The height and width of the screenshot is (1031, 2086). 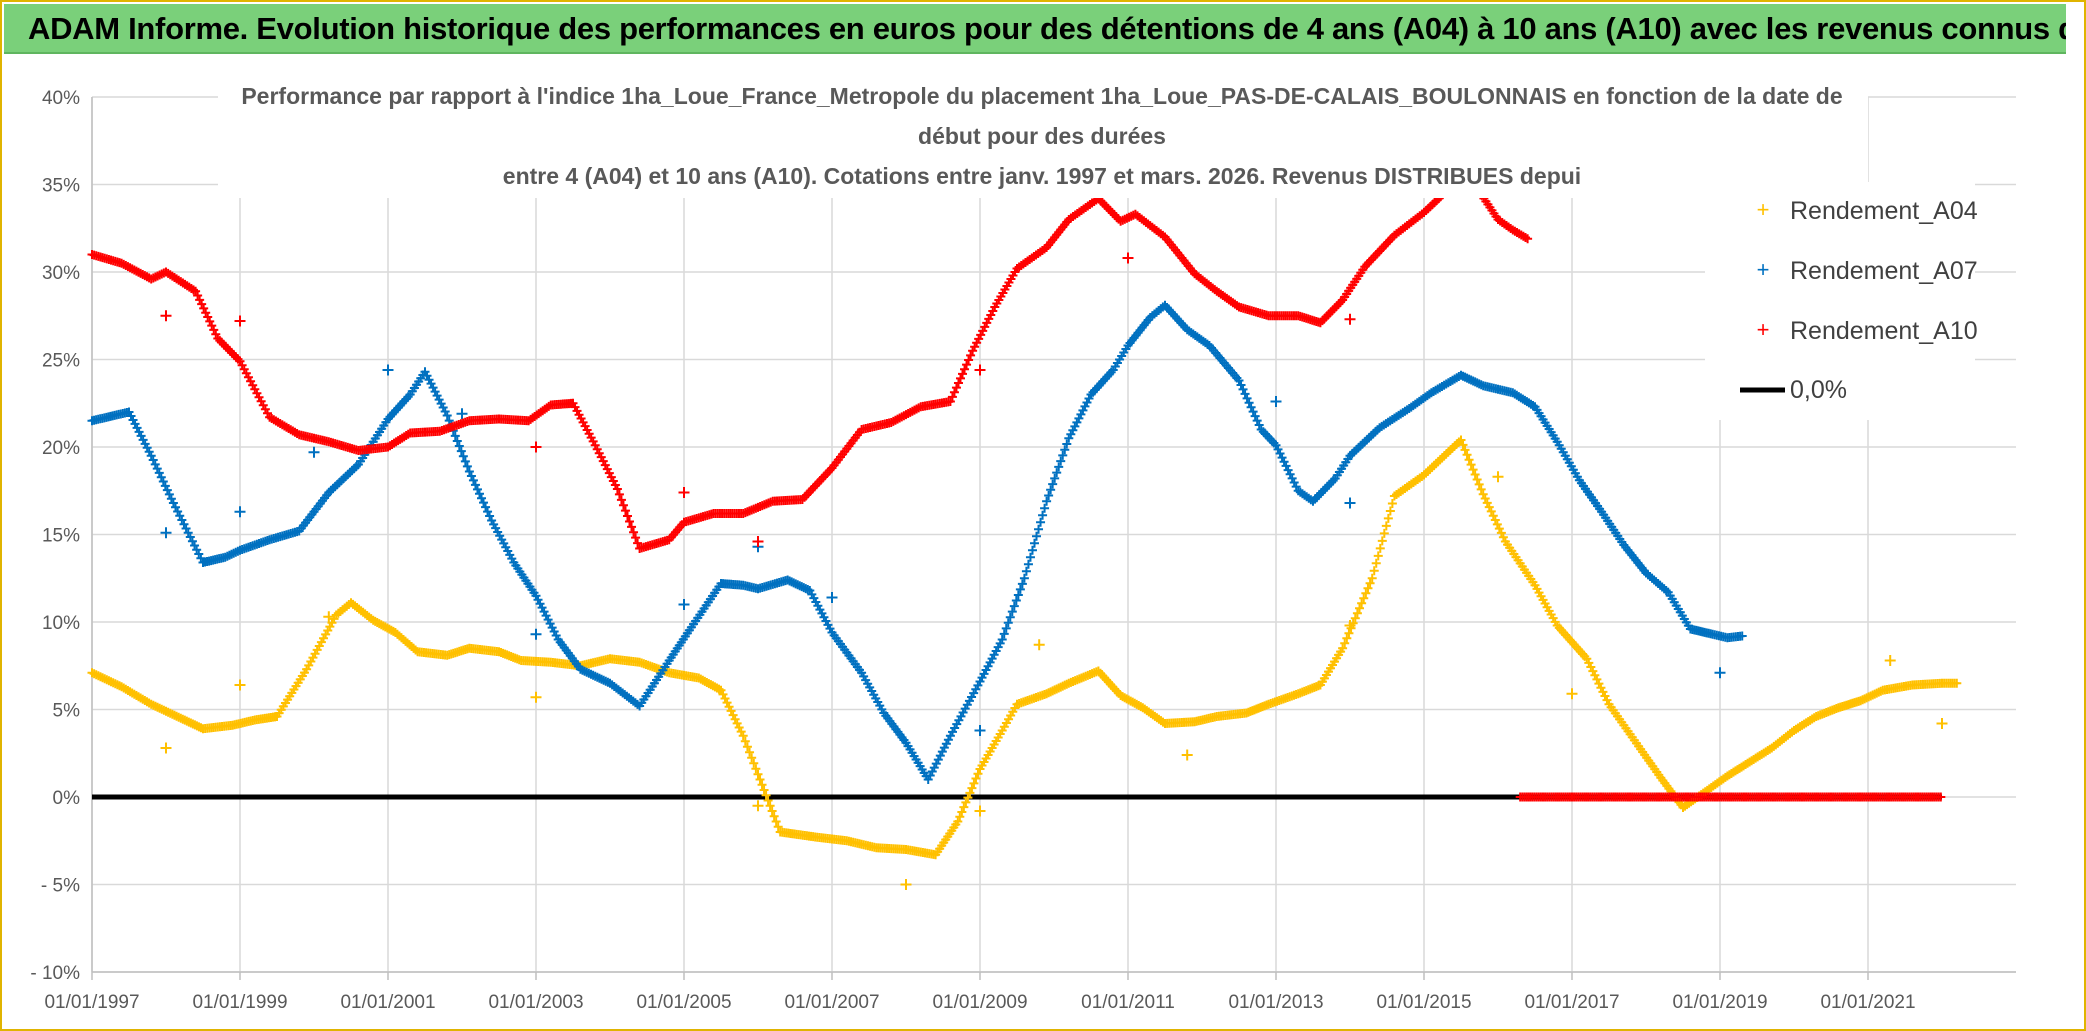 What do you see at coordinates (1571, 1002) in the screenshot?
I see `x-tick-label: 01/01/2017` at bounding box center [1571, 1002].